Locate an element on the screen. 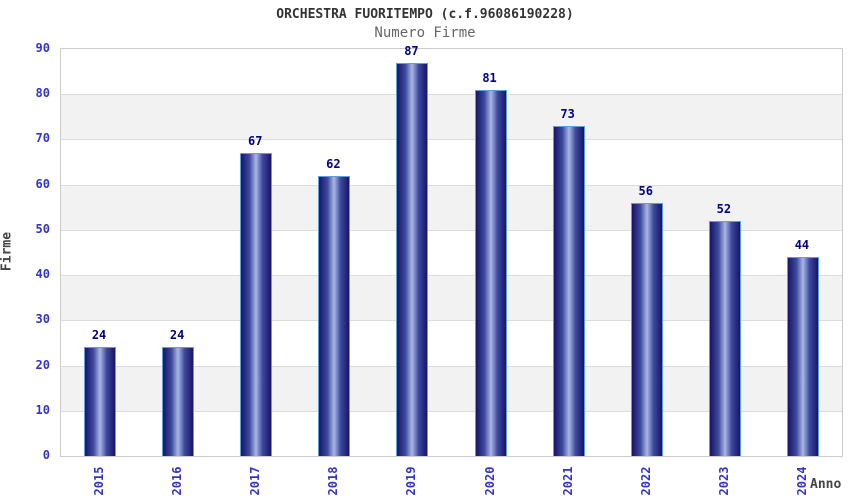 The image size is (850, 500). y-tick-label: 80 is located at coordinates (42, 93).